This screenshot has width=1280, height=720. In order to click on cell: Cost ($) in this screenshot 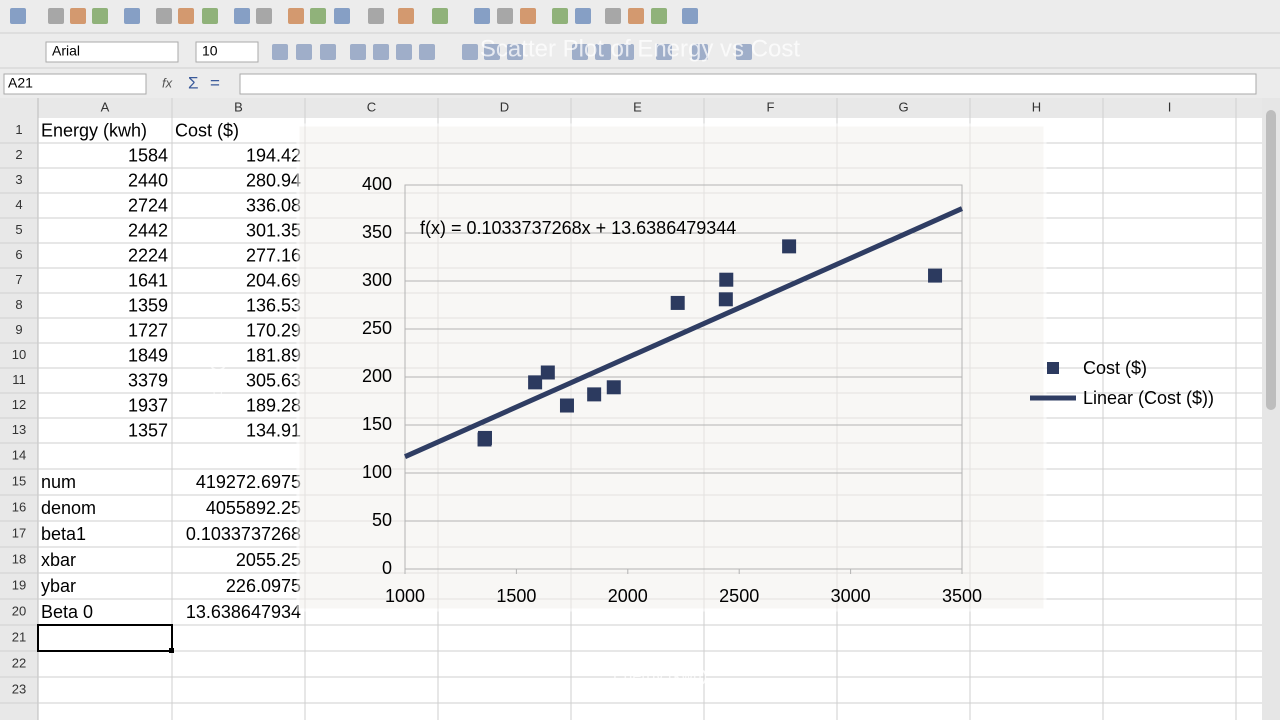, I will do `click(207, 130)`.